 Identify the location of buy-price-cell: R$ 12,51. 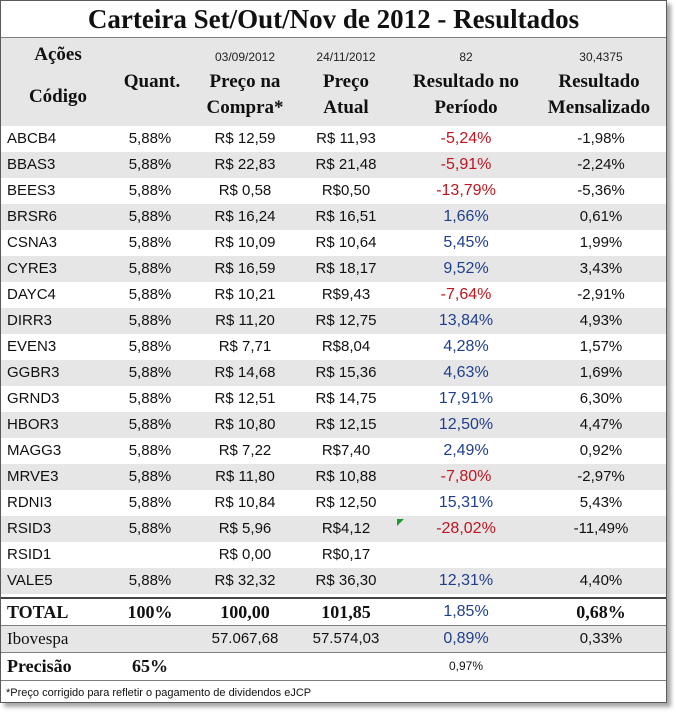
(245, 398).